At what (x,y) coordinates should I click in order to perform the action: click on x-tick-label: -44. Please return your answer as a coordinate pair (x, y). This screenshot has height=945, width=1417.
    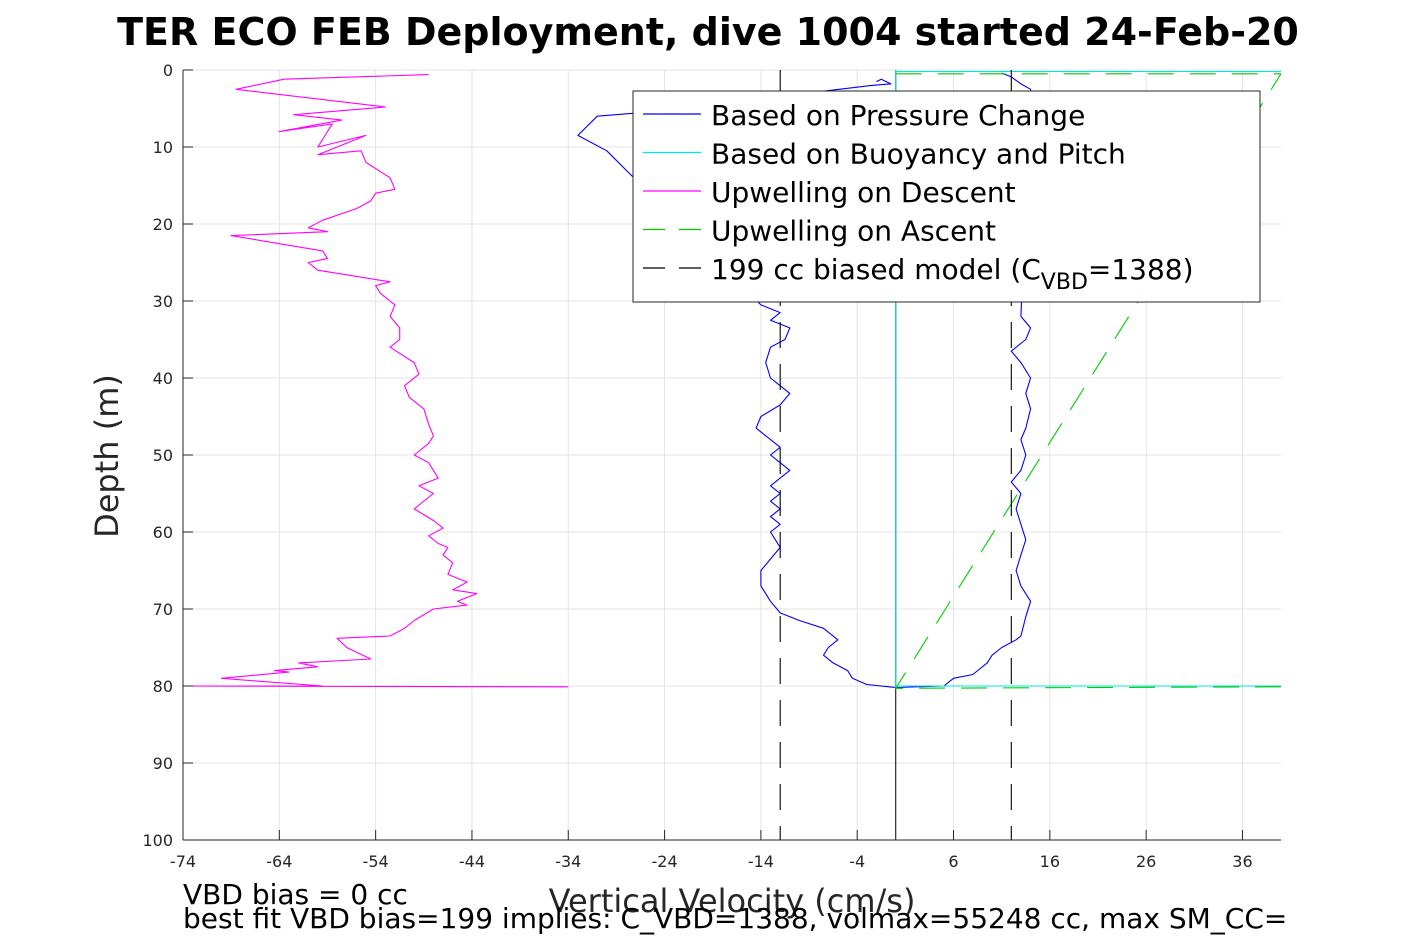
    Looking at the image, I should click on (472, 861).